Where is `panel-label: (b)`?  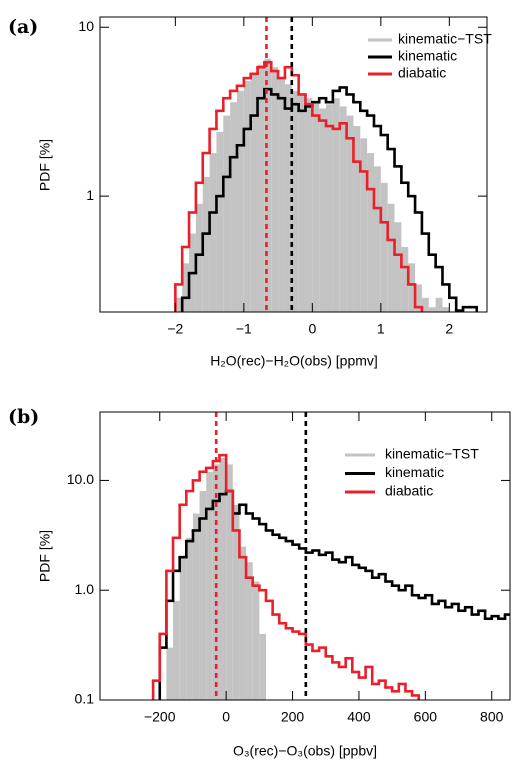 panel-label: (b) is located at coordinates (23, 417).